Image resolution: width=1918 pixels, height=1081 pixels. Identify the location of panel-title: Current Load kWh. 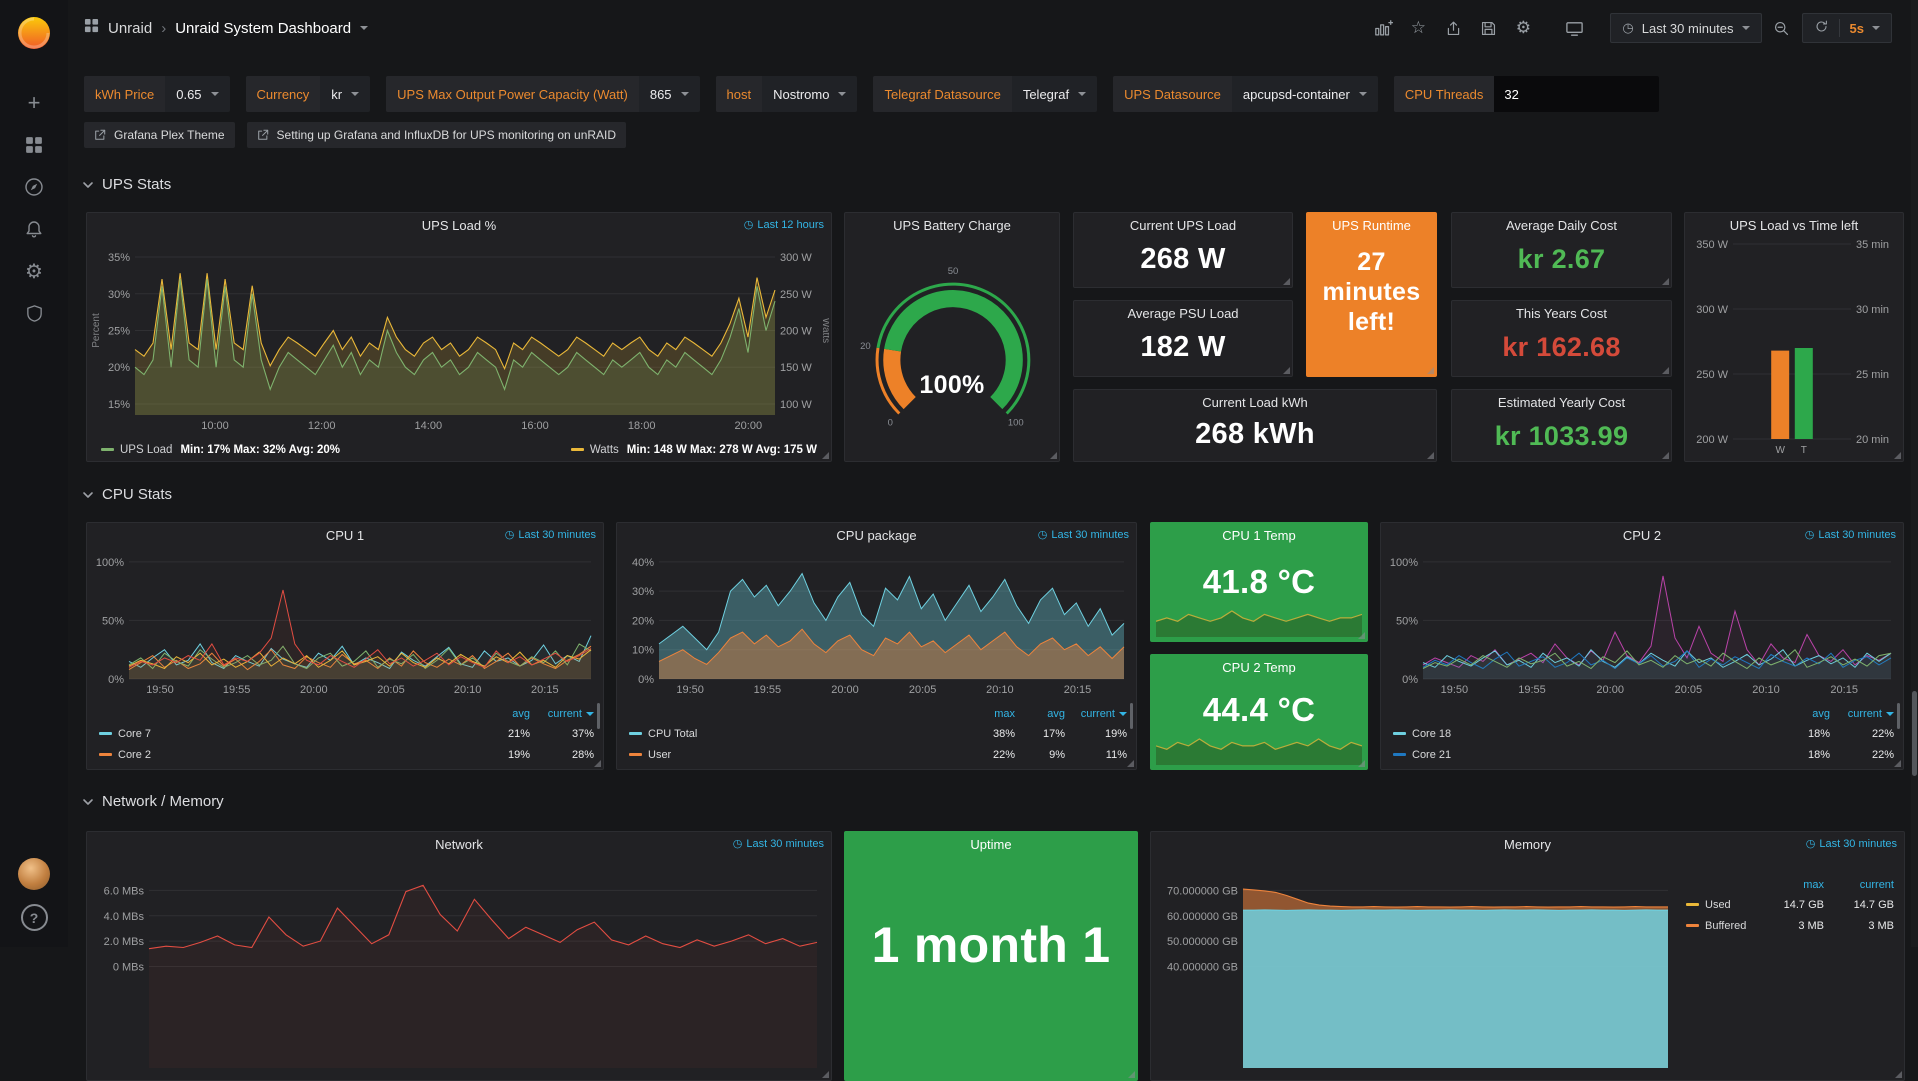
(1255, 402).